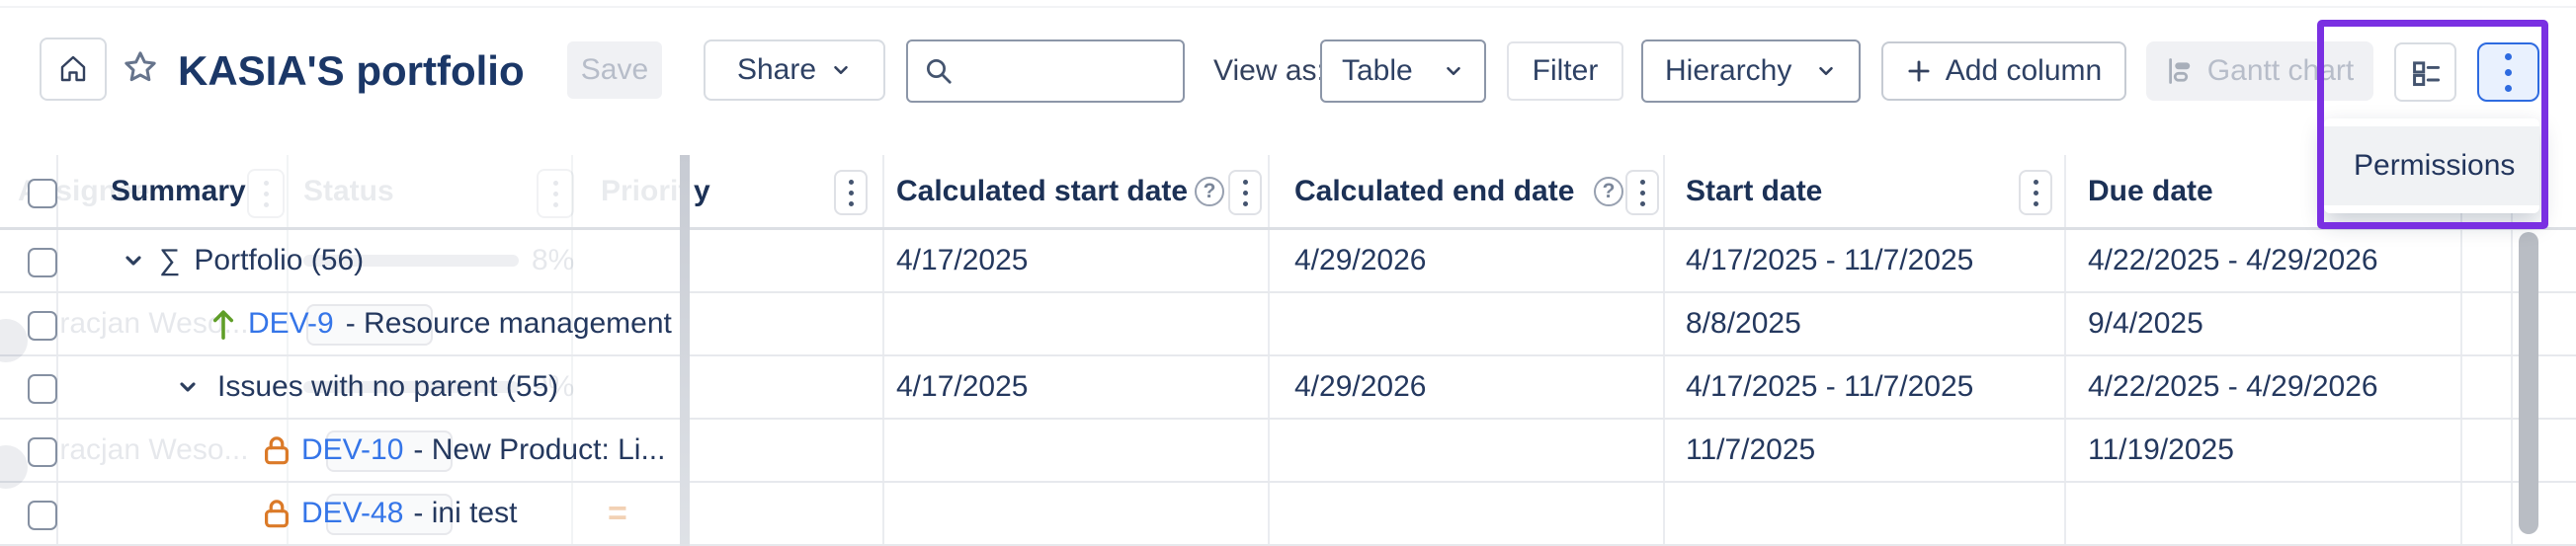 This screenshot has width=2576, height=546. Describe the element at coordinates (42, 193) in the screenshot. I see `select-all-checkbox` at that location.